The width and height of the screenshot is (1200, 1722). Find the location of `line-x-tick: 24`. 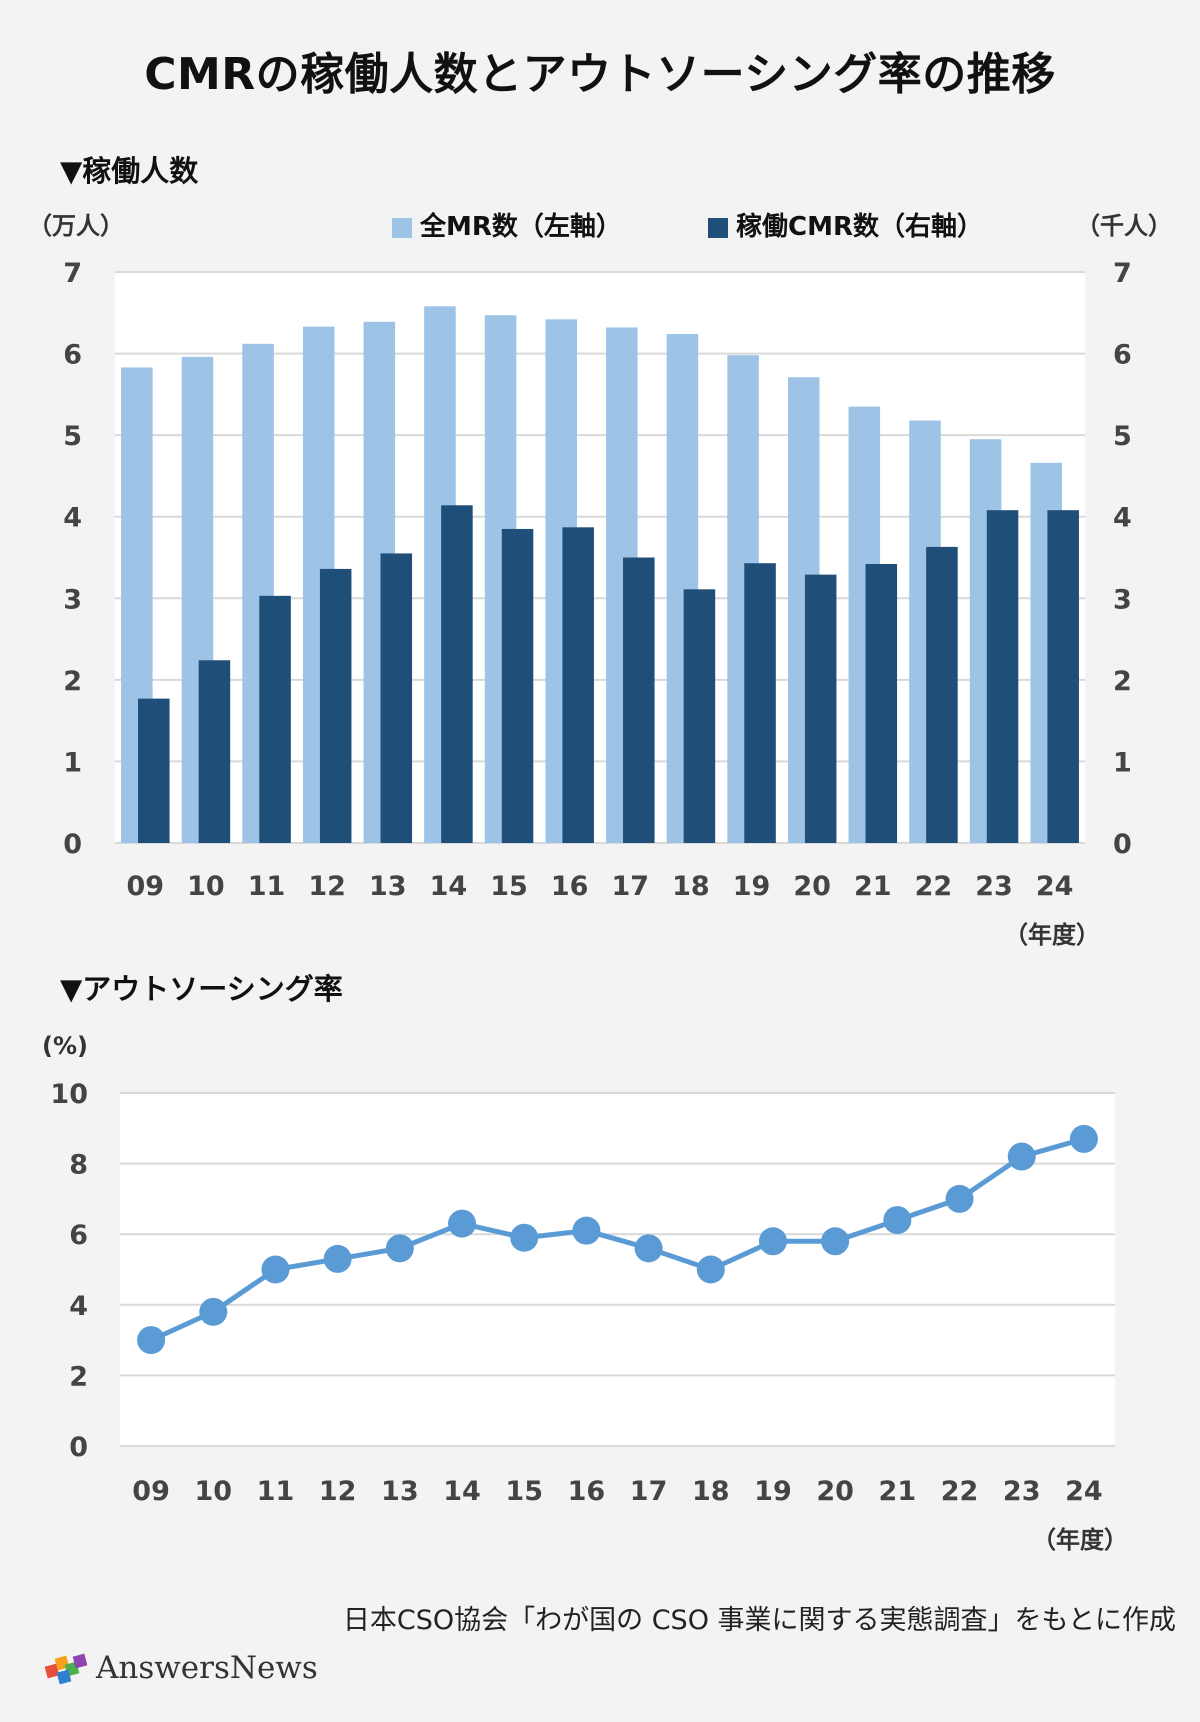

line-x-tick: 24 is located at coordinates (1084, 1491).